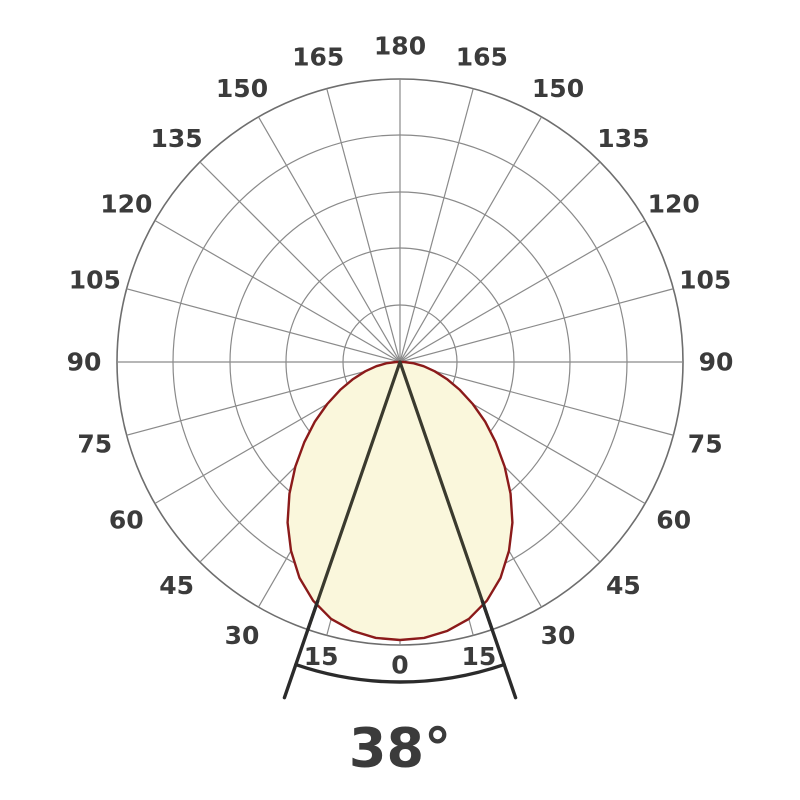 Image resolution: width=800 pixels, height=800 pixels. What do you see at coordinates (479, 656) in the screenshot?
I see `axis-tick-label-15-right-2: 15` at bounding box center [479, 656].